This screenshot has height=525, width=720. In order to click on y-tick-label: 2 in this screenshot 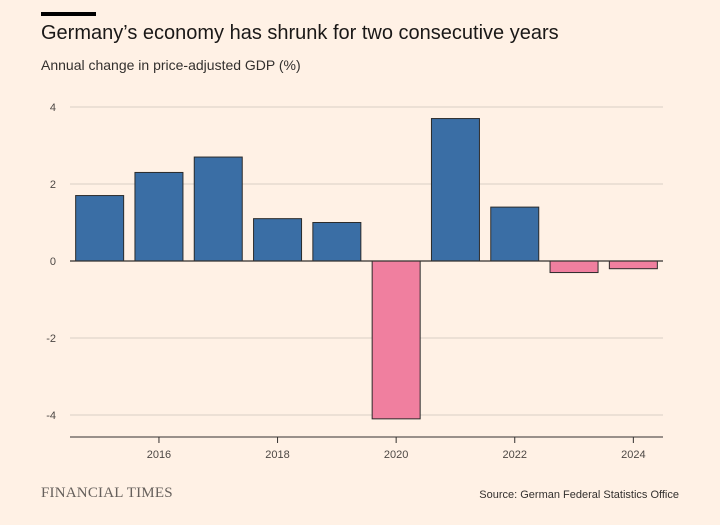, I will do `click(53, 185)`.